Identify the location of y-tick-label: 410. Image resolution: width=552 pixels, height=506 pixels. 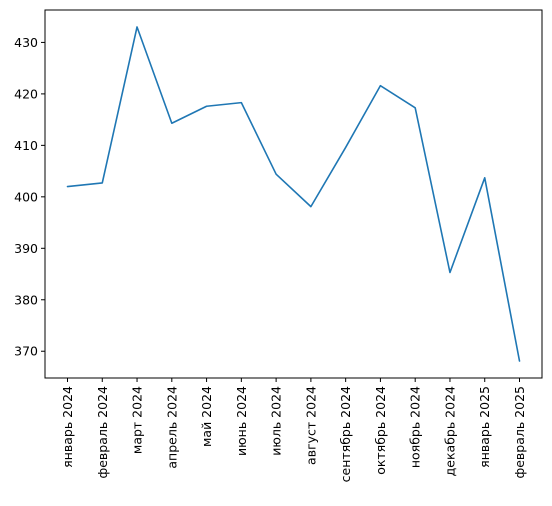
(26, 145).